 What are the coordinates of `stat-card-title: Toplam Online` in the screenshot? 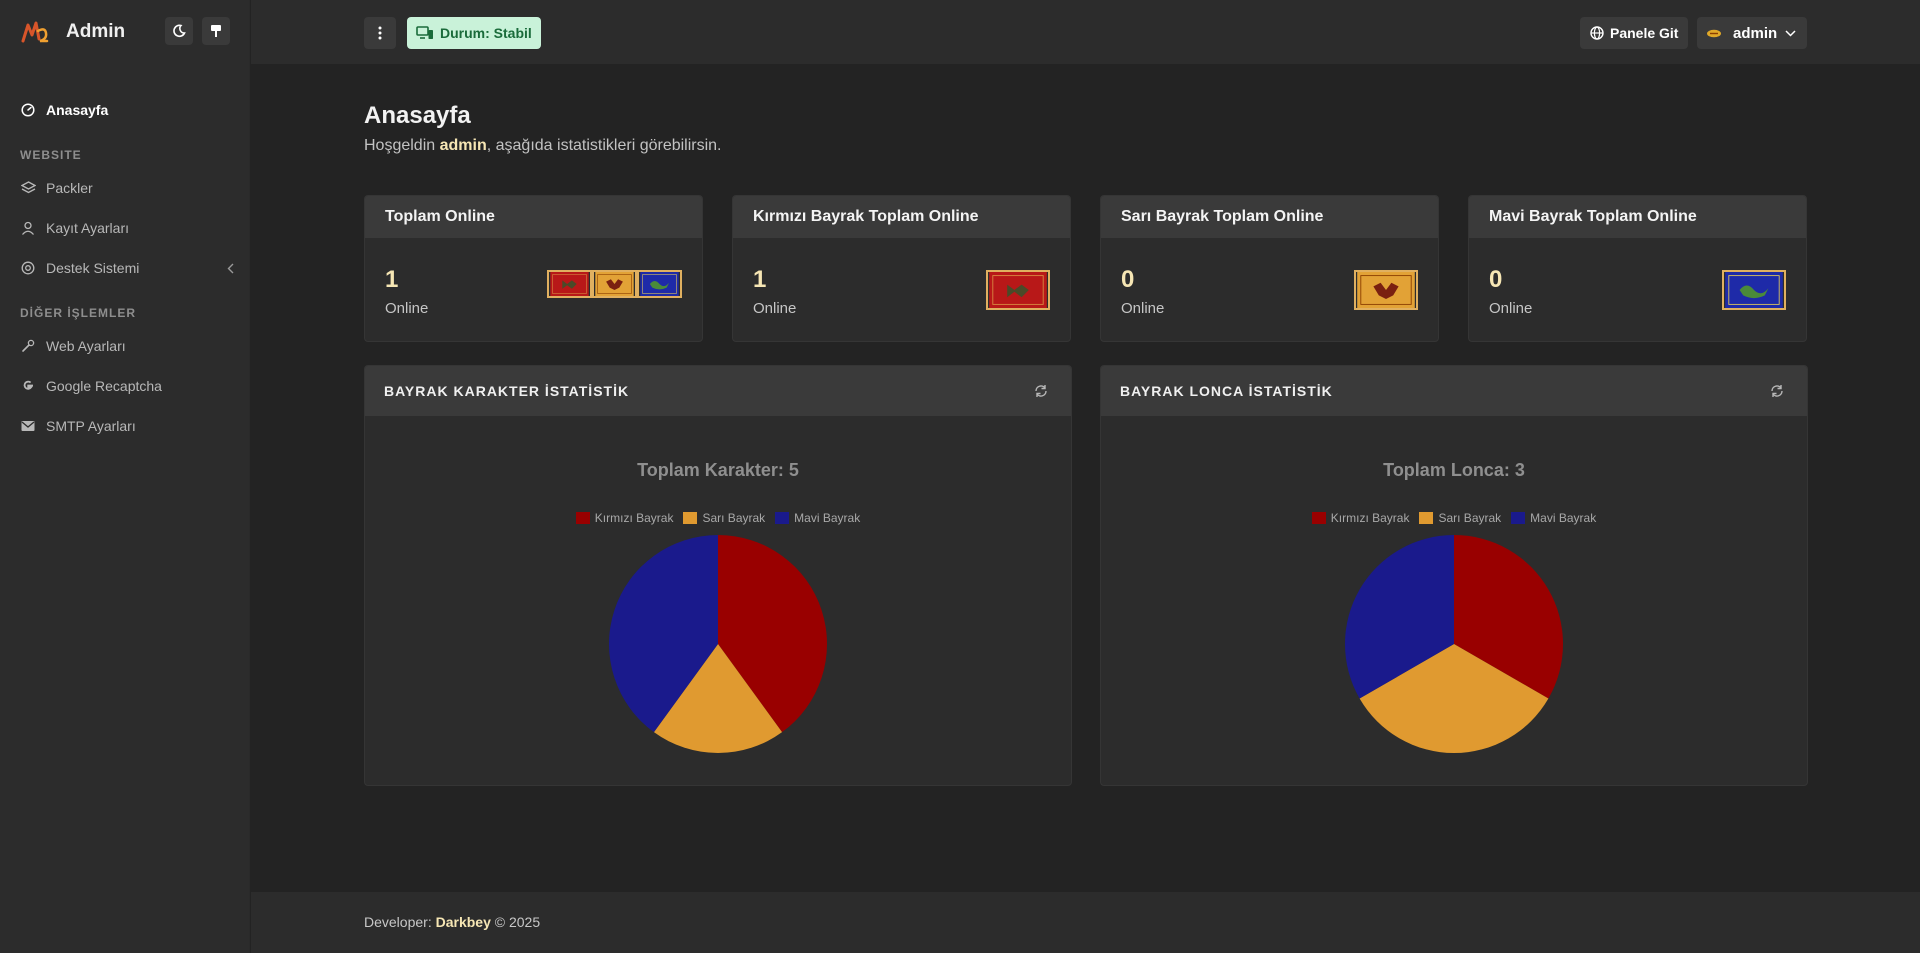 It's located at (533, 217).